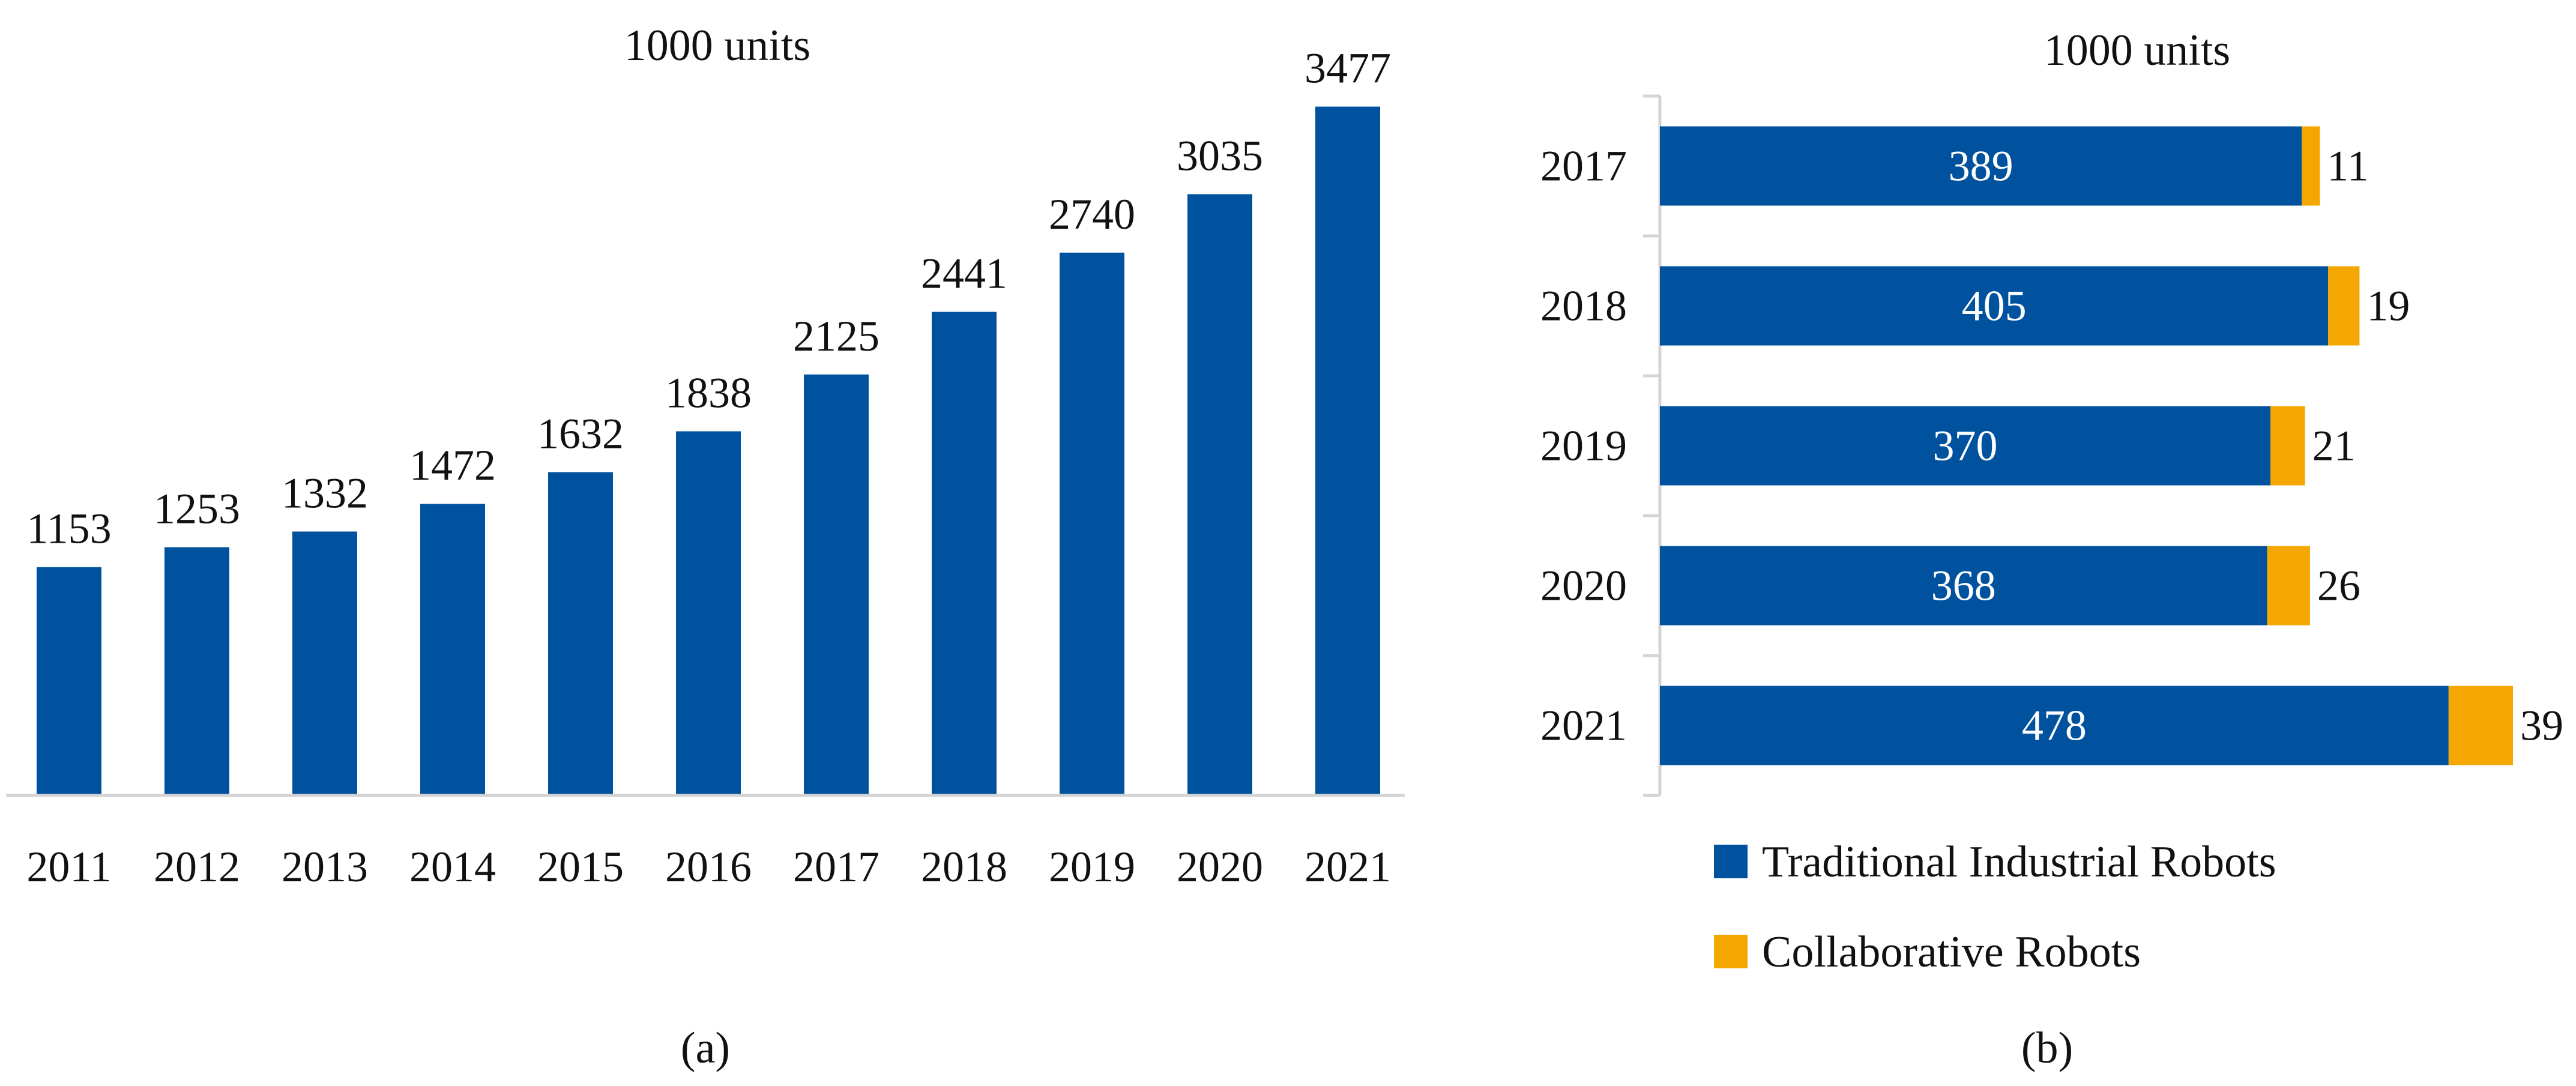 The image size is (2576, 1086). What do you see at coordinates (708, 613) in the screenshot?
I see `bar-2016` at bounding box center [708, 613].